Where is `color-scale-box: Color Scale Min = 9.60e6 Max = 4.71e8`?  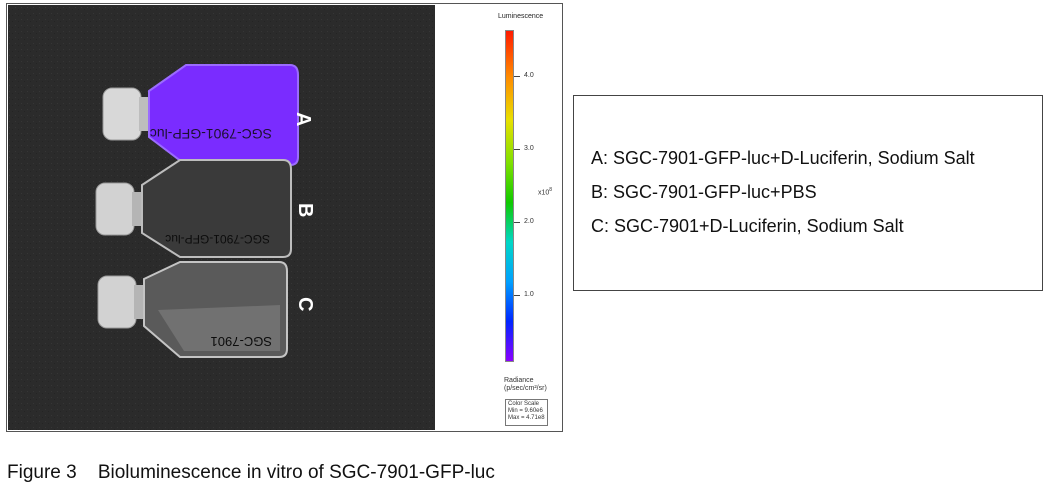
color-scale-box: Color Scale Min = 9.60e6 Max = 4.71e8 is located at coordinates (526, 412).